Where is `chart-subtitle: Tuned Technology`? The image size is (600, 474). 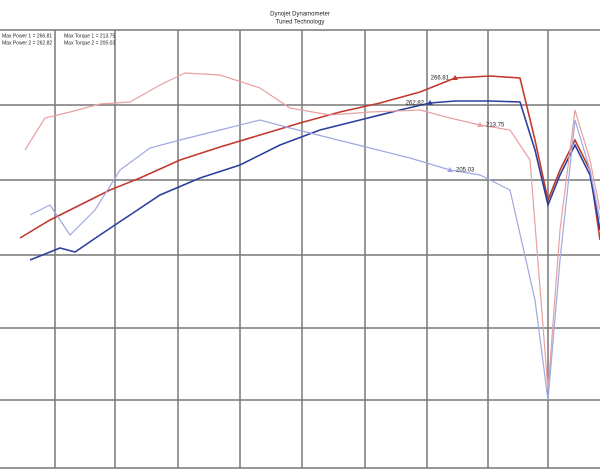 chart-subtitle: Tuned Technology is located at coordinates (300, 23).